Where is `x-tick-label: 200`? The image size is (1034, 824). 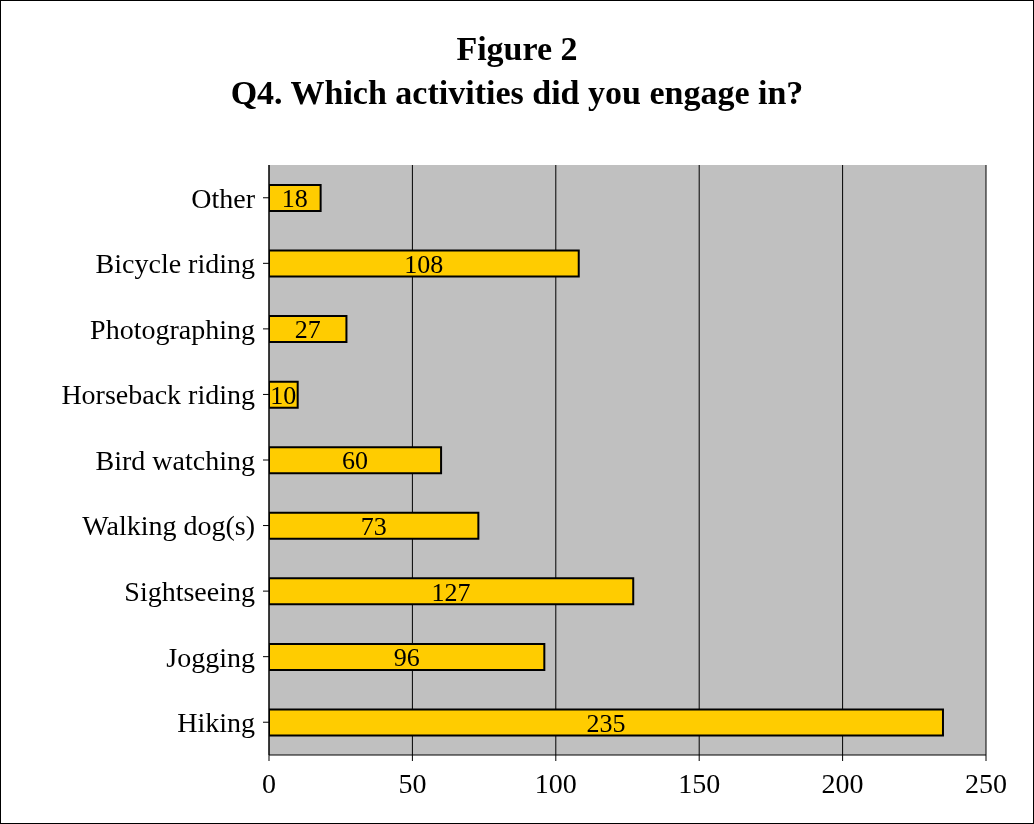 x-tick-label: 200 is located at coordinates (842, 783).